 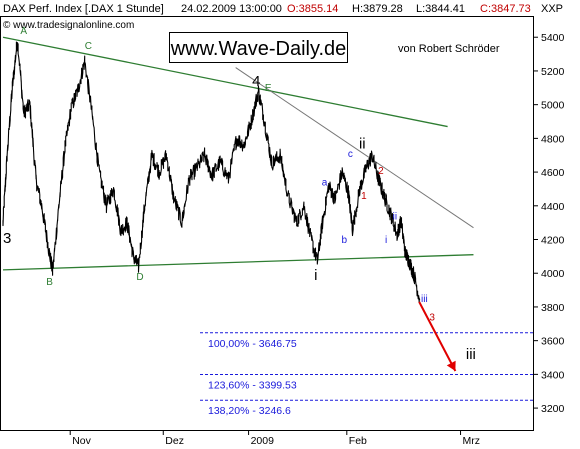 I want to click on source-credit: © www.tradesignalonline.com, so click(x=68, y=25).